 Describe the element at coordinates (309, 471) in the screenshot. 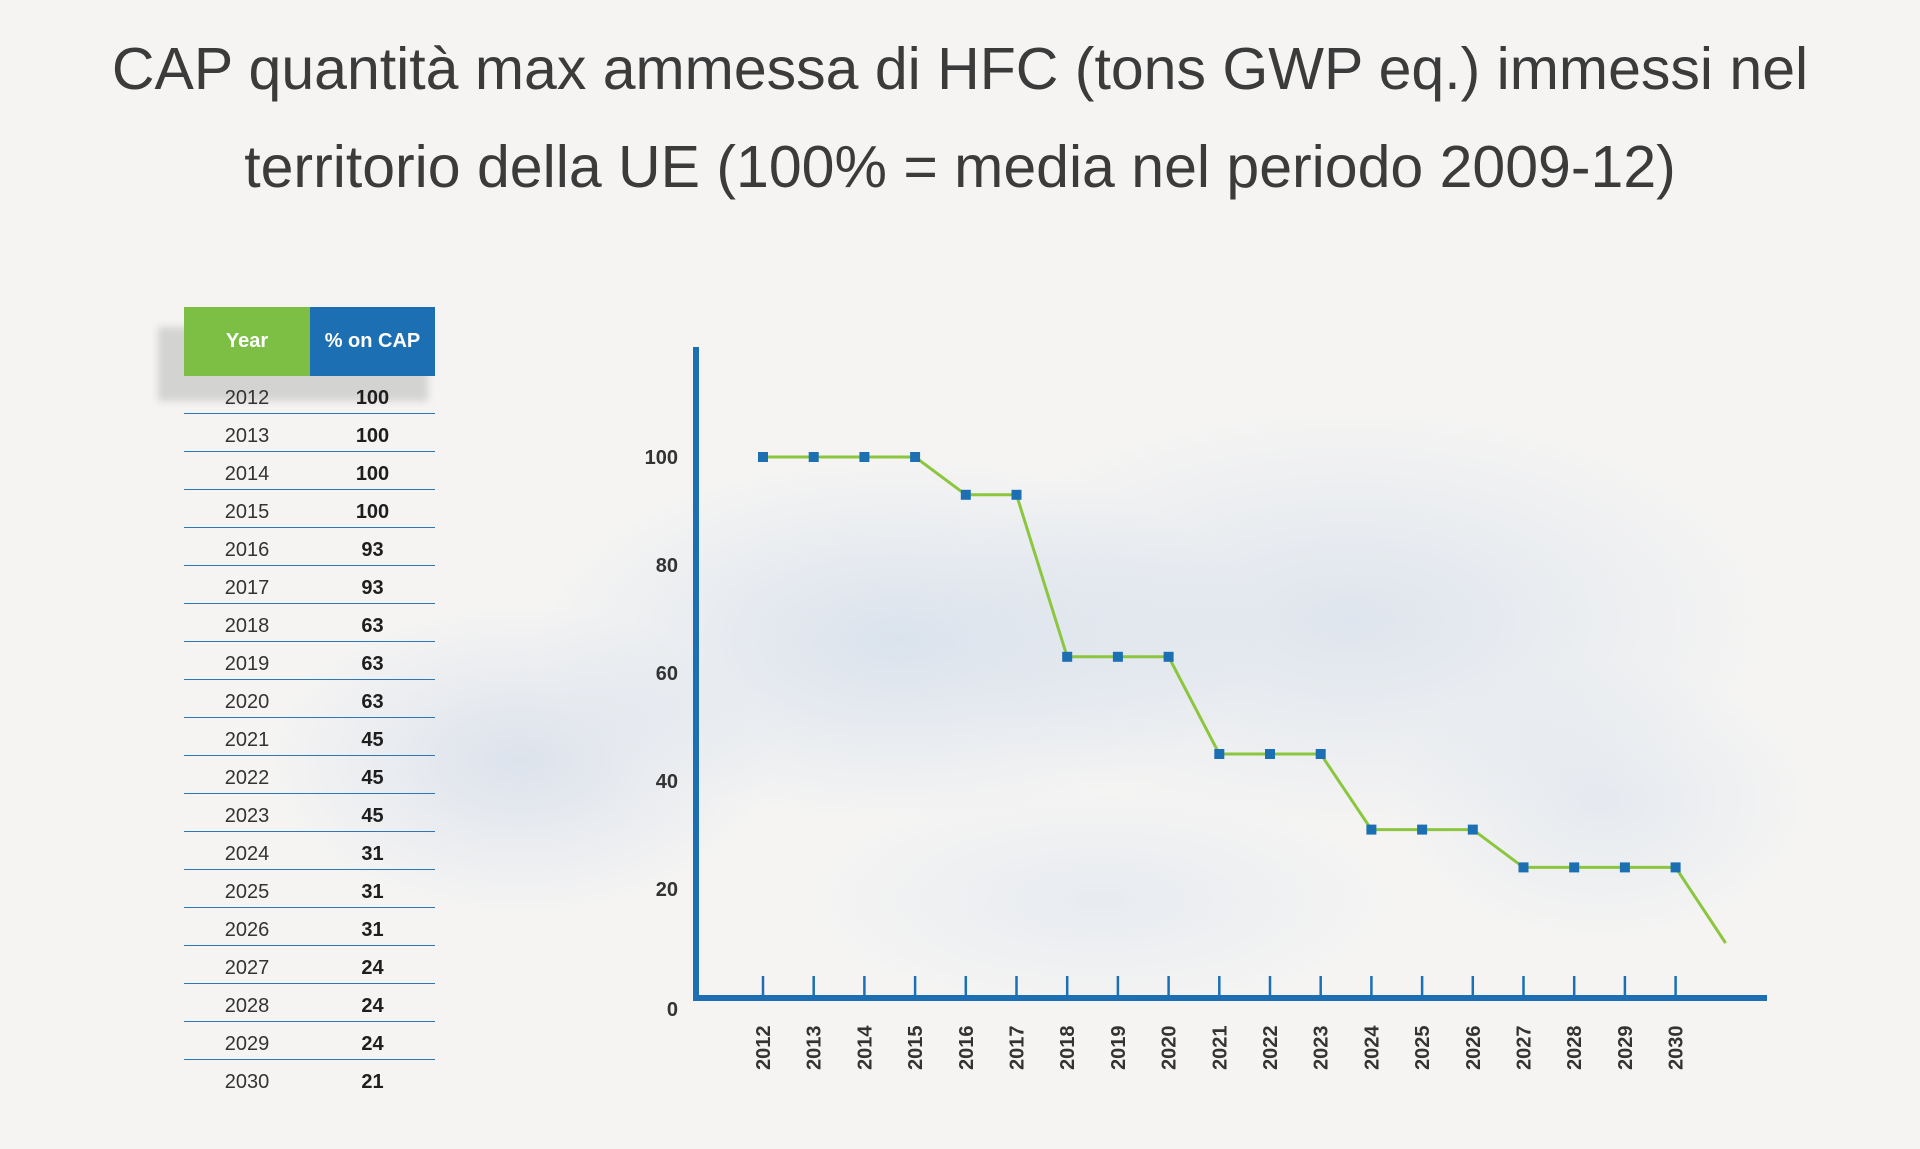

I see `table-row: 2014 100` at that location.